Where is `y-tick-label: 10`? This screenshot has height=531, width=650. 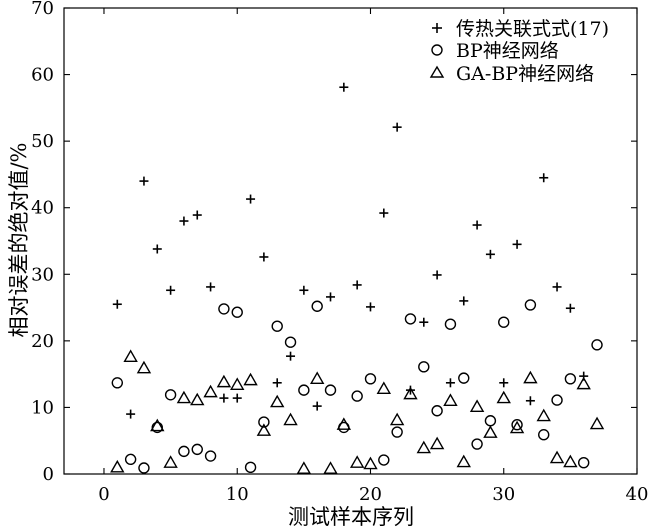 y-tick-label: 10 is located at coordinates (42, 407).